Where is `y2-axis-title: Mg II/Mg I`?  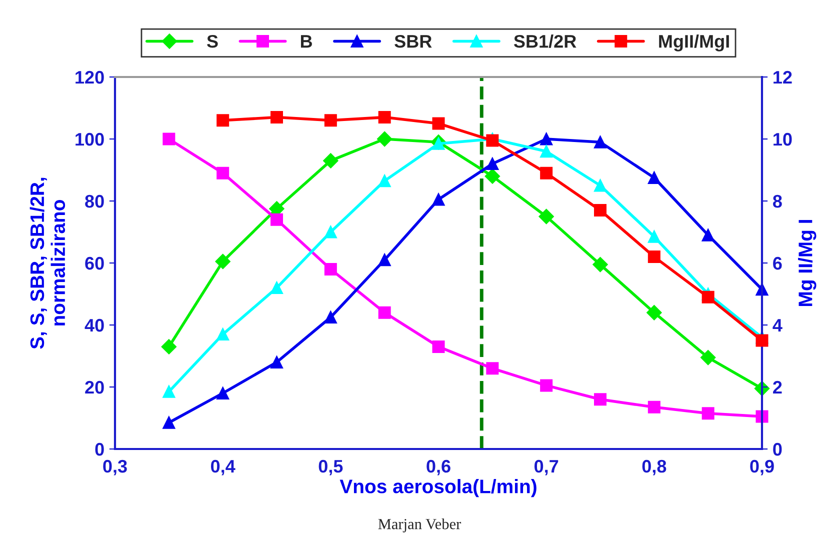 y2-axis-title: Mg II/Mg I is located at coordinates (807, 263).